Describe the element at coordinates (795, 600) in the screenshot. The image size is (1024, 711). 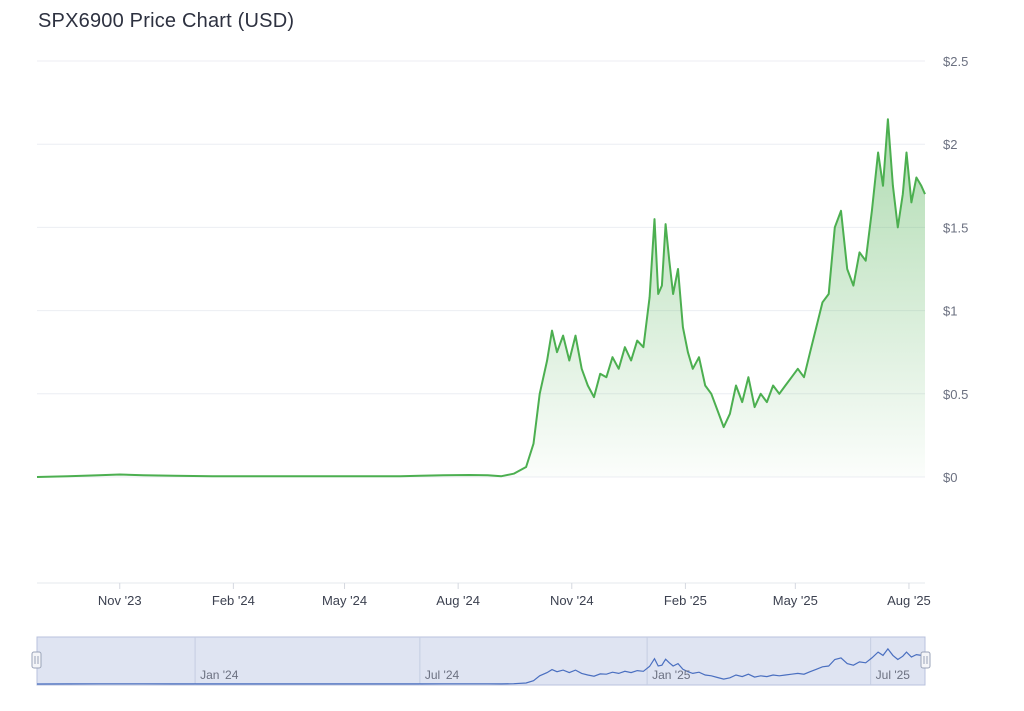
I see `x-tick-label: May '25` at that location.